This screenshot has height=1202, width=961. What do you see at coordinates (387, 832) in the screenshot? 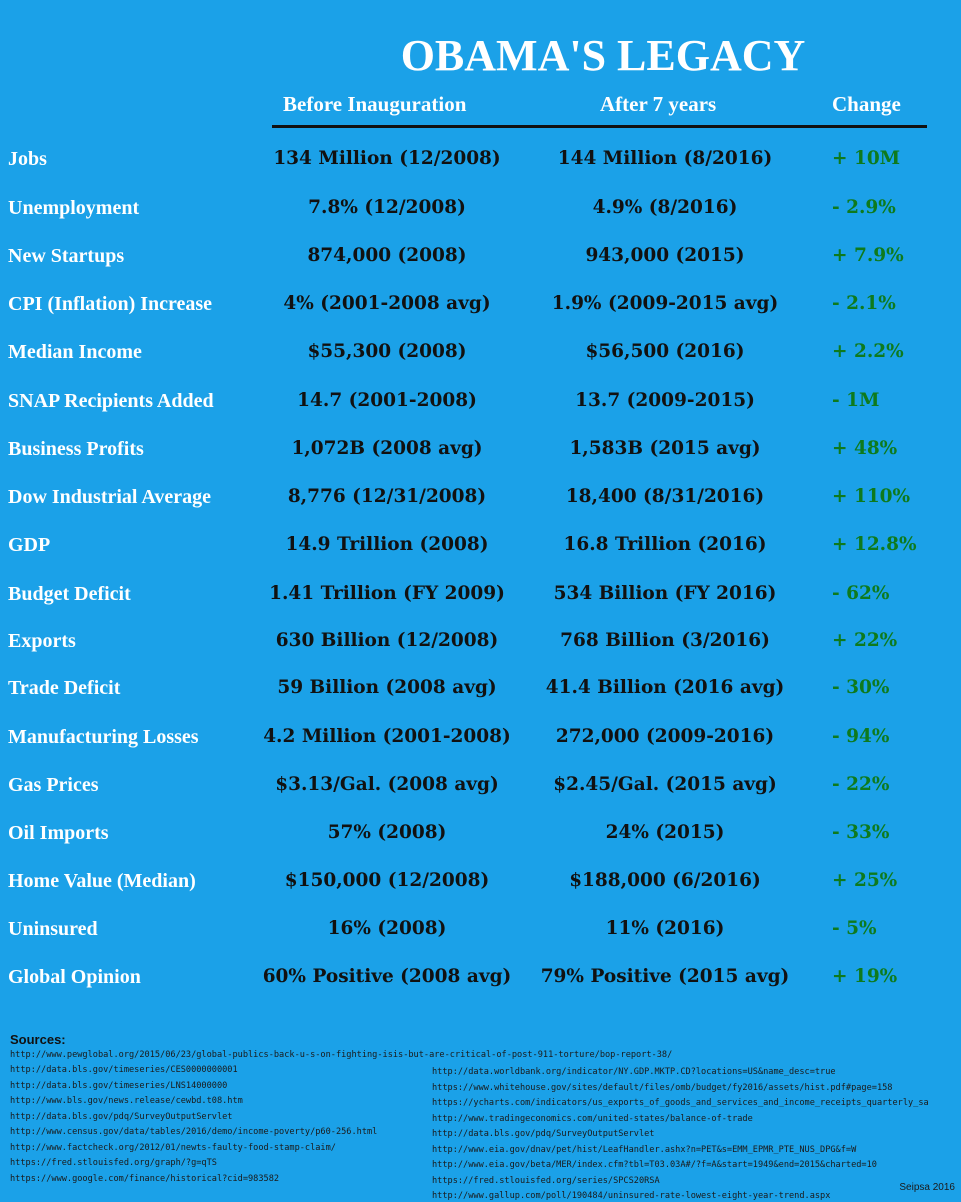
I see `before-value: 57% (2008)` at bounding box center [387, 832].